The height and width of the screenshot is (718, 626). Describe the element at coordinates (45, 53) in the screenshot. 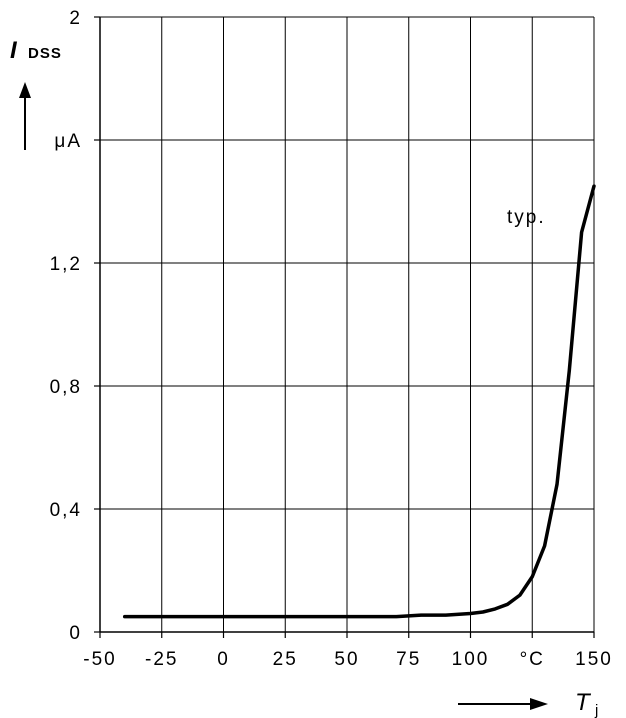

I see `y-axis-label-subscript: DSS` at that location.